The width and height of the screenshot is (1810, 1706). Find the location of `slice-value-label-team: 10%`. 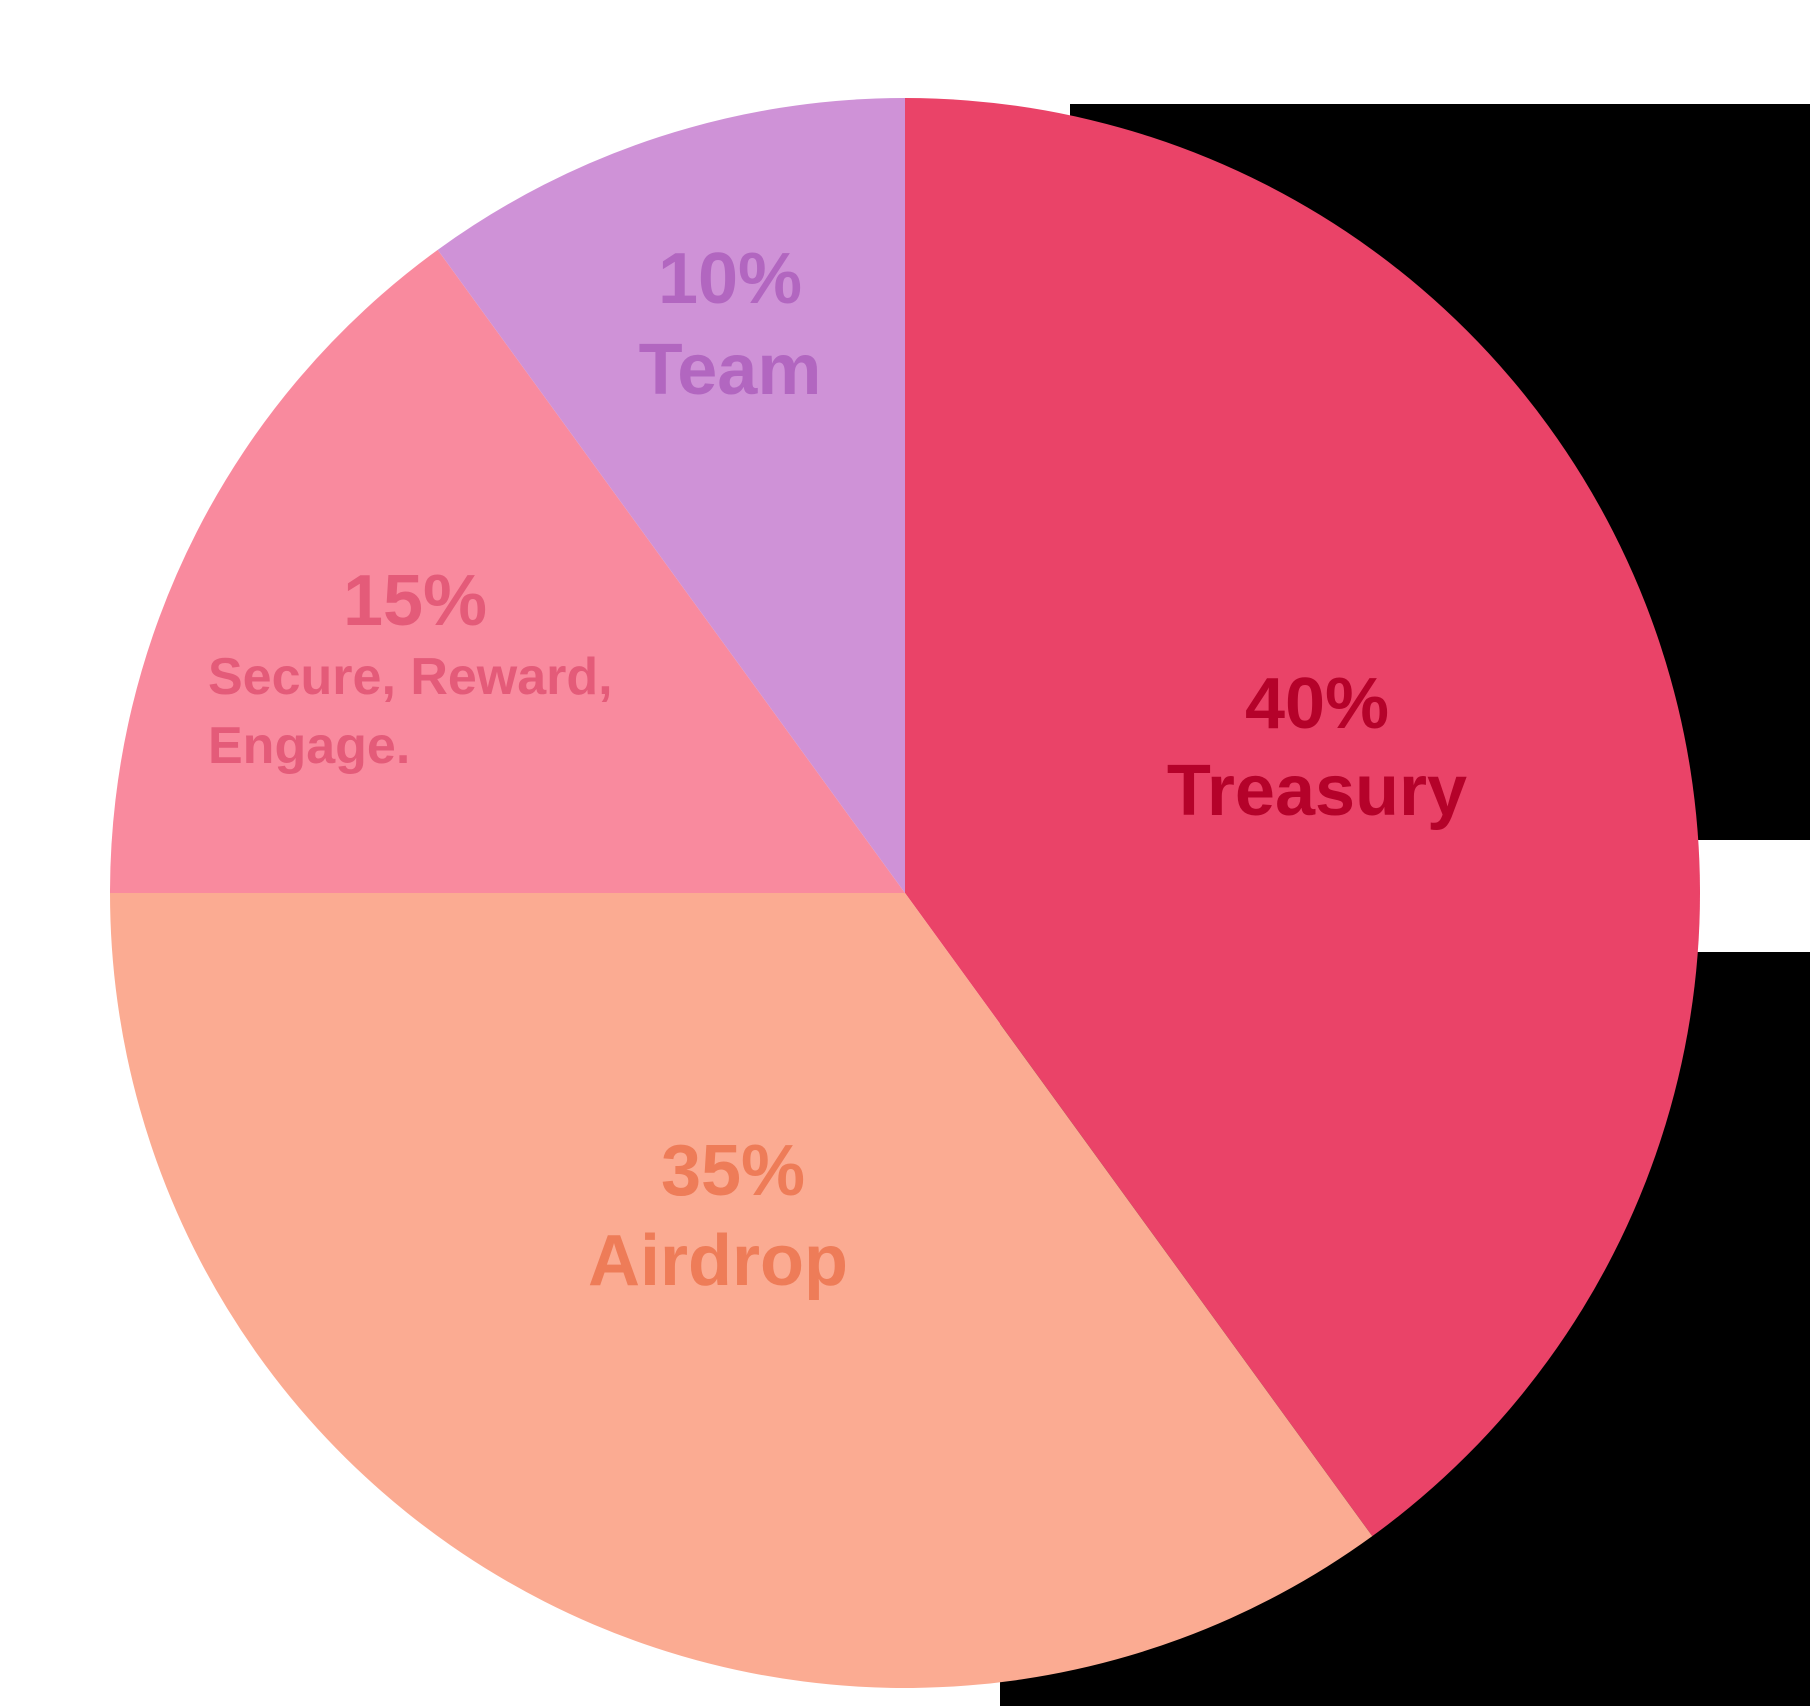

slice-value-label-team: 10% is located at coordinates (730, 279).